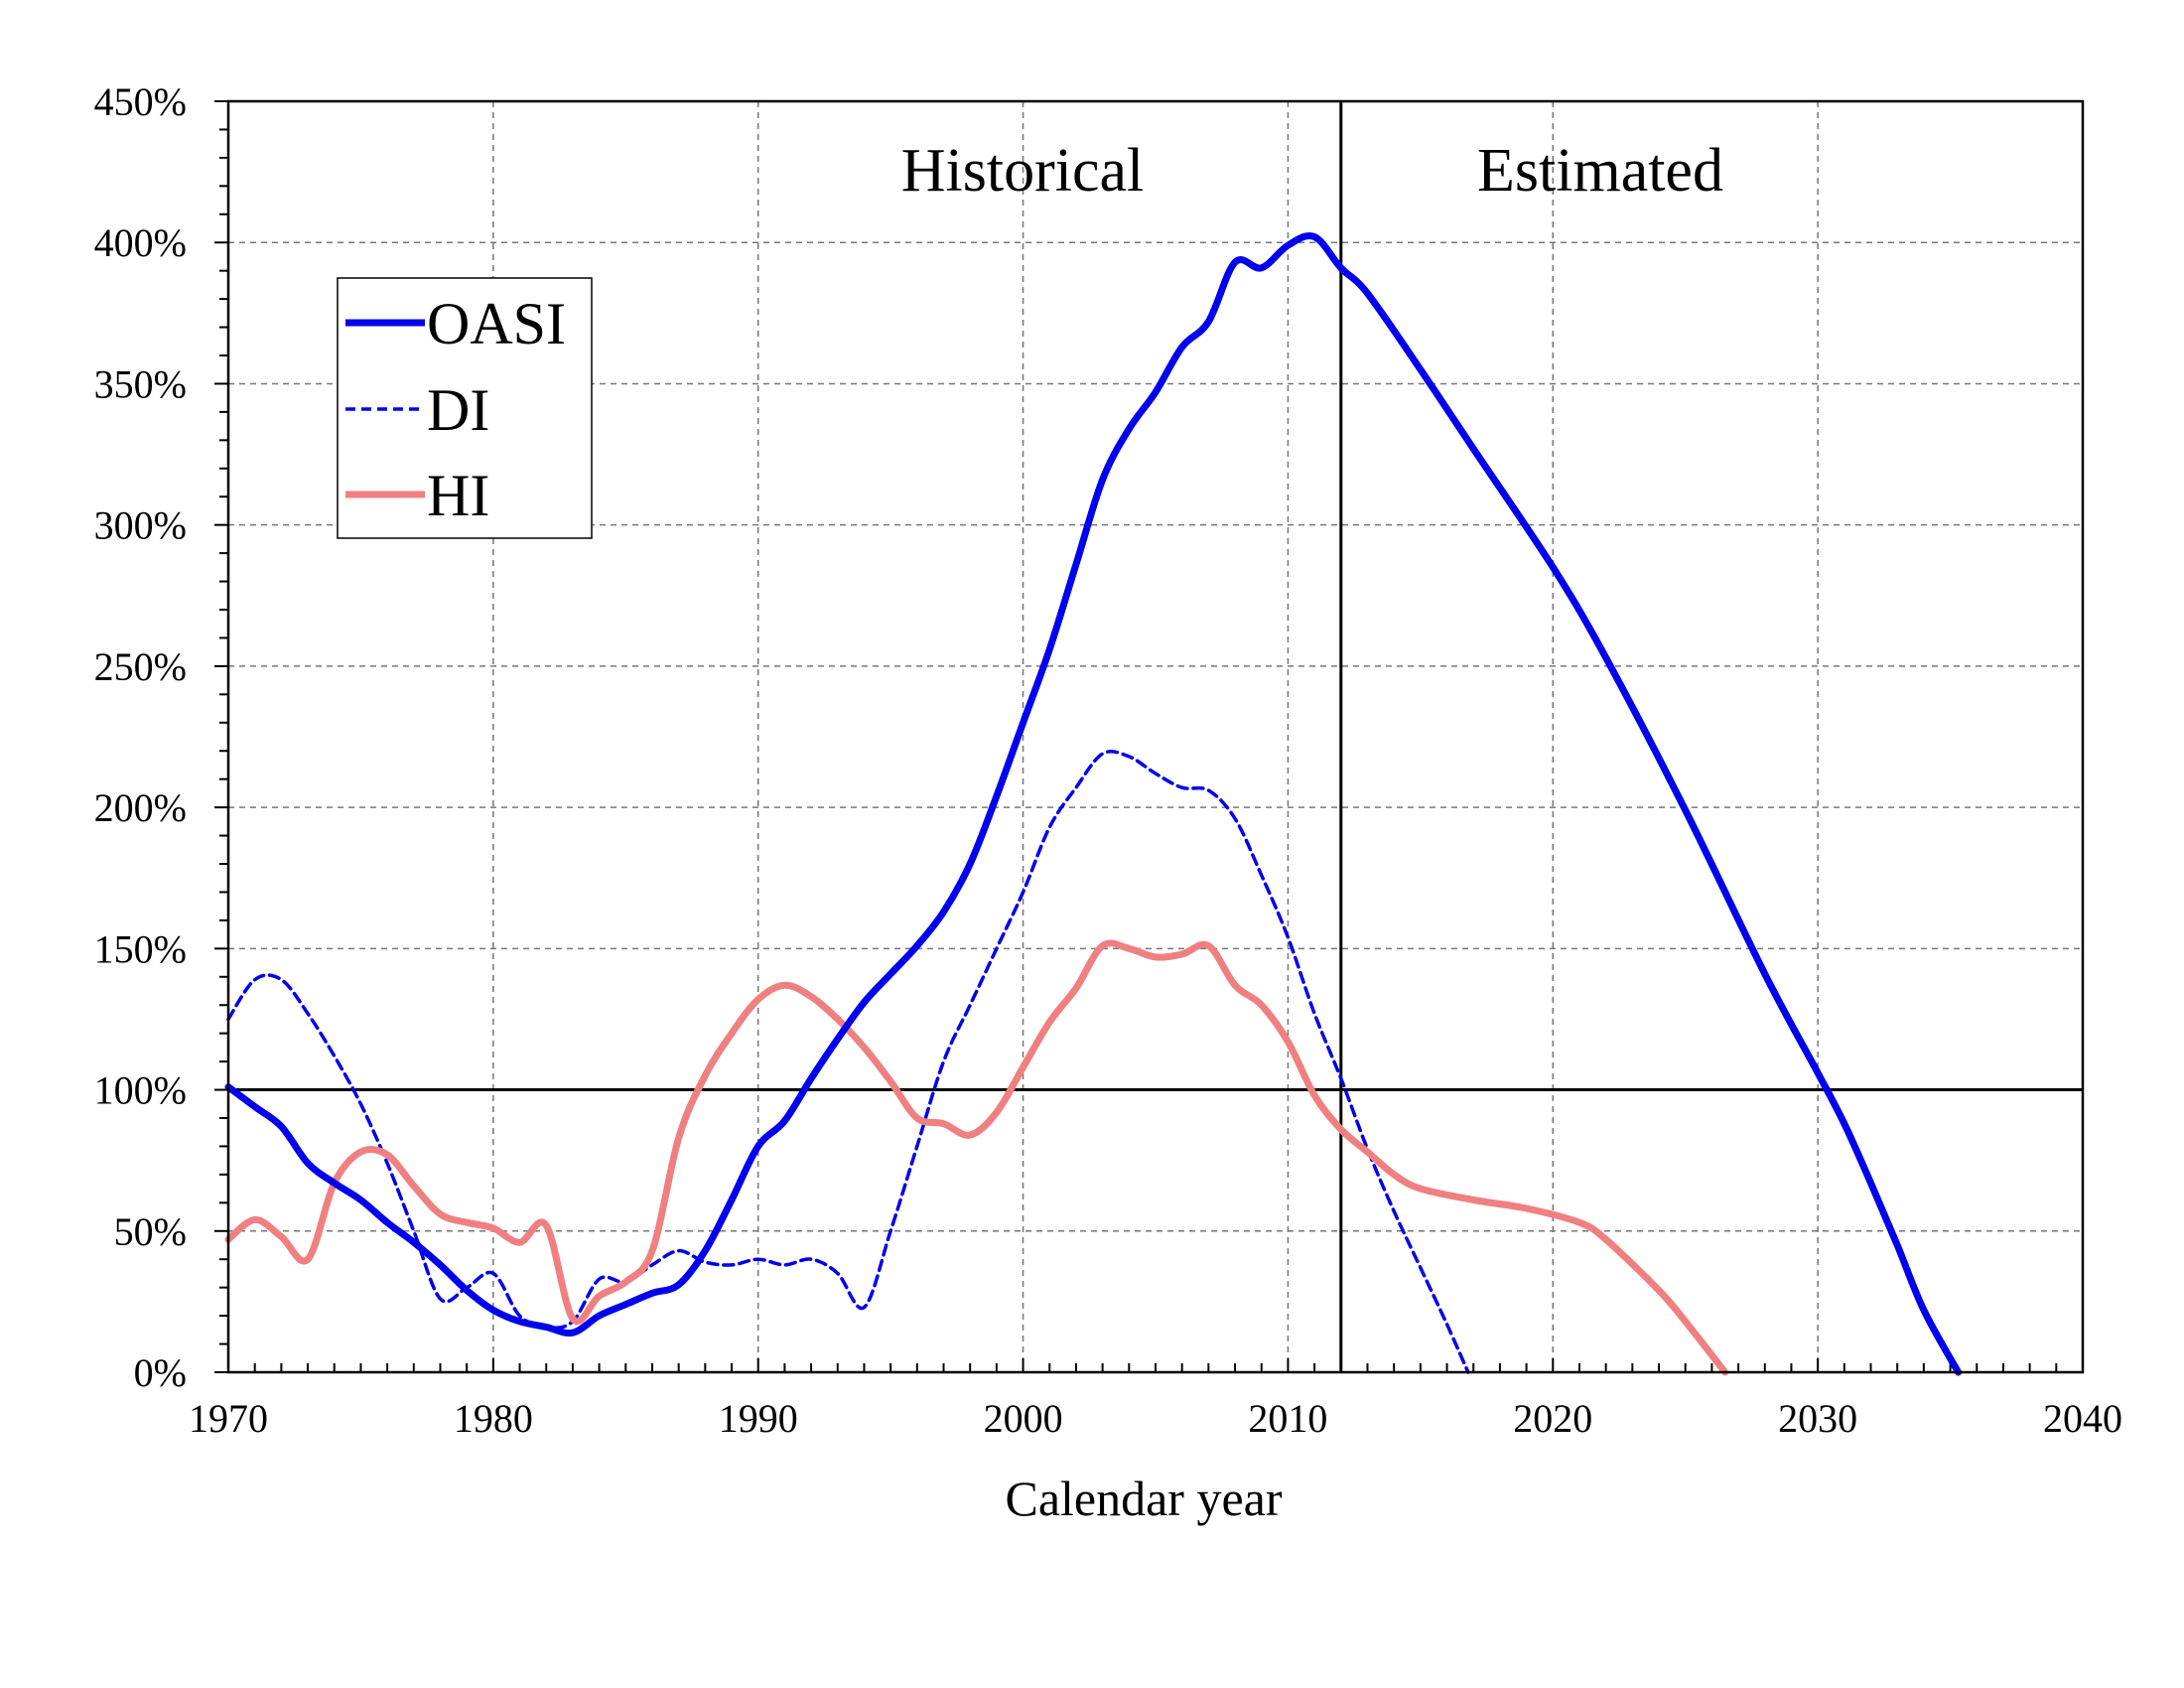  What do you see at coordinates (758, 1418) in the screenshot?
I see `x-tick-label: 1990` at bounding box center [758, 1418].